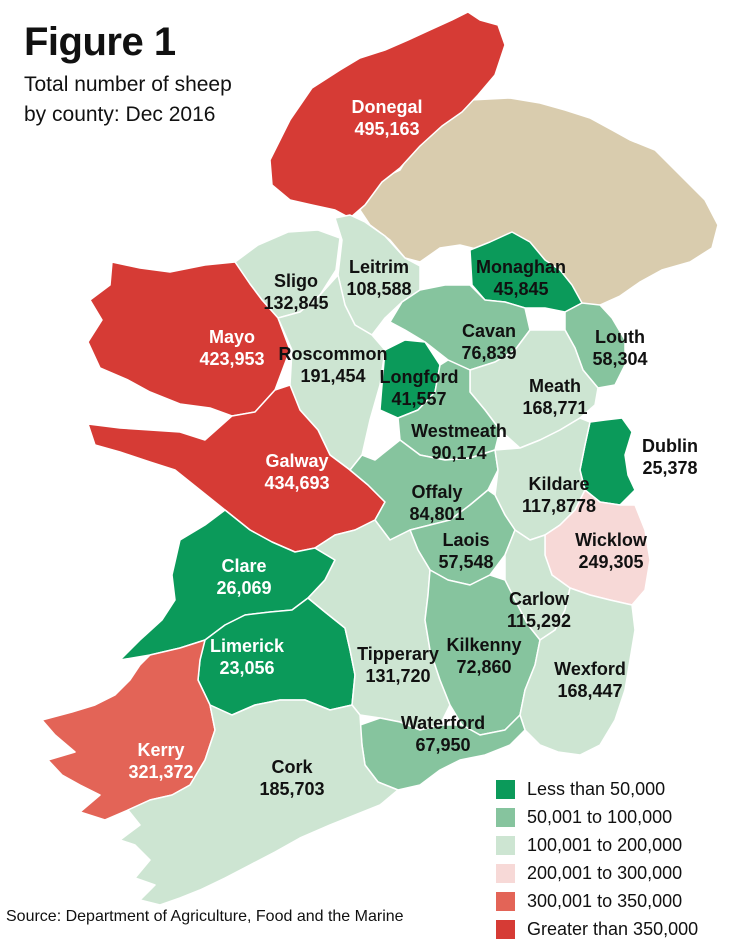  I want to click on county-label-longford: Longford, so click(419, 377).